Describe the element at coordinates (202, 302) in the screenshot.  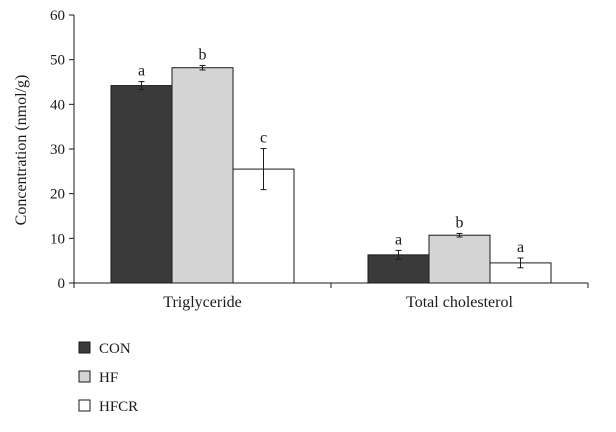
I see `category-label: Triglyceride` at that location.